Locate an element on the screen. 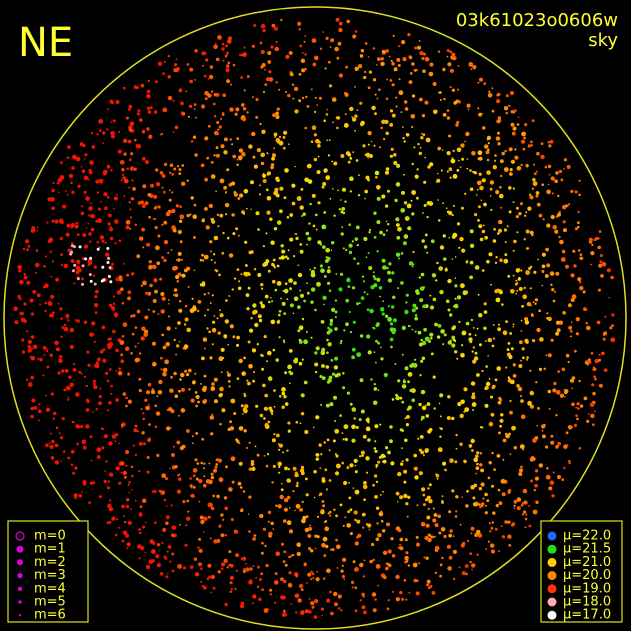 The image size is (631, 631). magnitude-legend: m=0m=1m=2m=3m=4m=5m=6 is located at coordinates (40, 576).